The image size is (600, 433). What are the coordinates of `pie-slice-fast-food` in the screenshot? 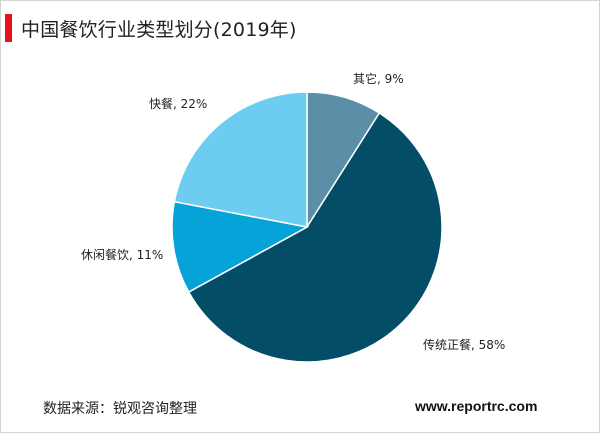 It's located at (240, 159).